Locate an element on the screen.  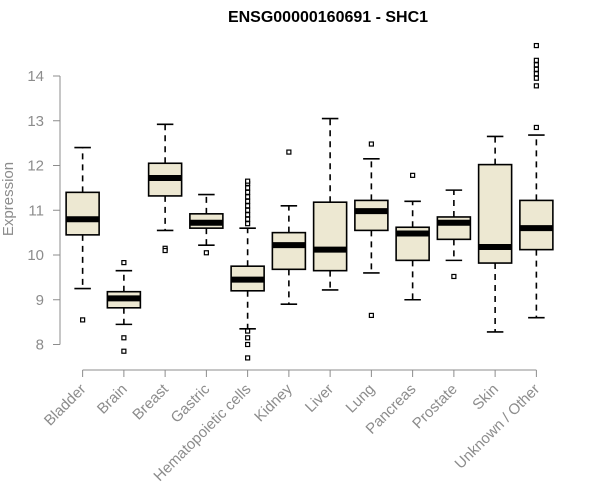
box-liver is located at coordinates (330, 204).